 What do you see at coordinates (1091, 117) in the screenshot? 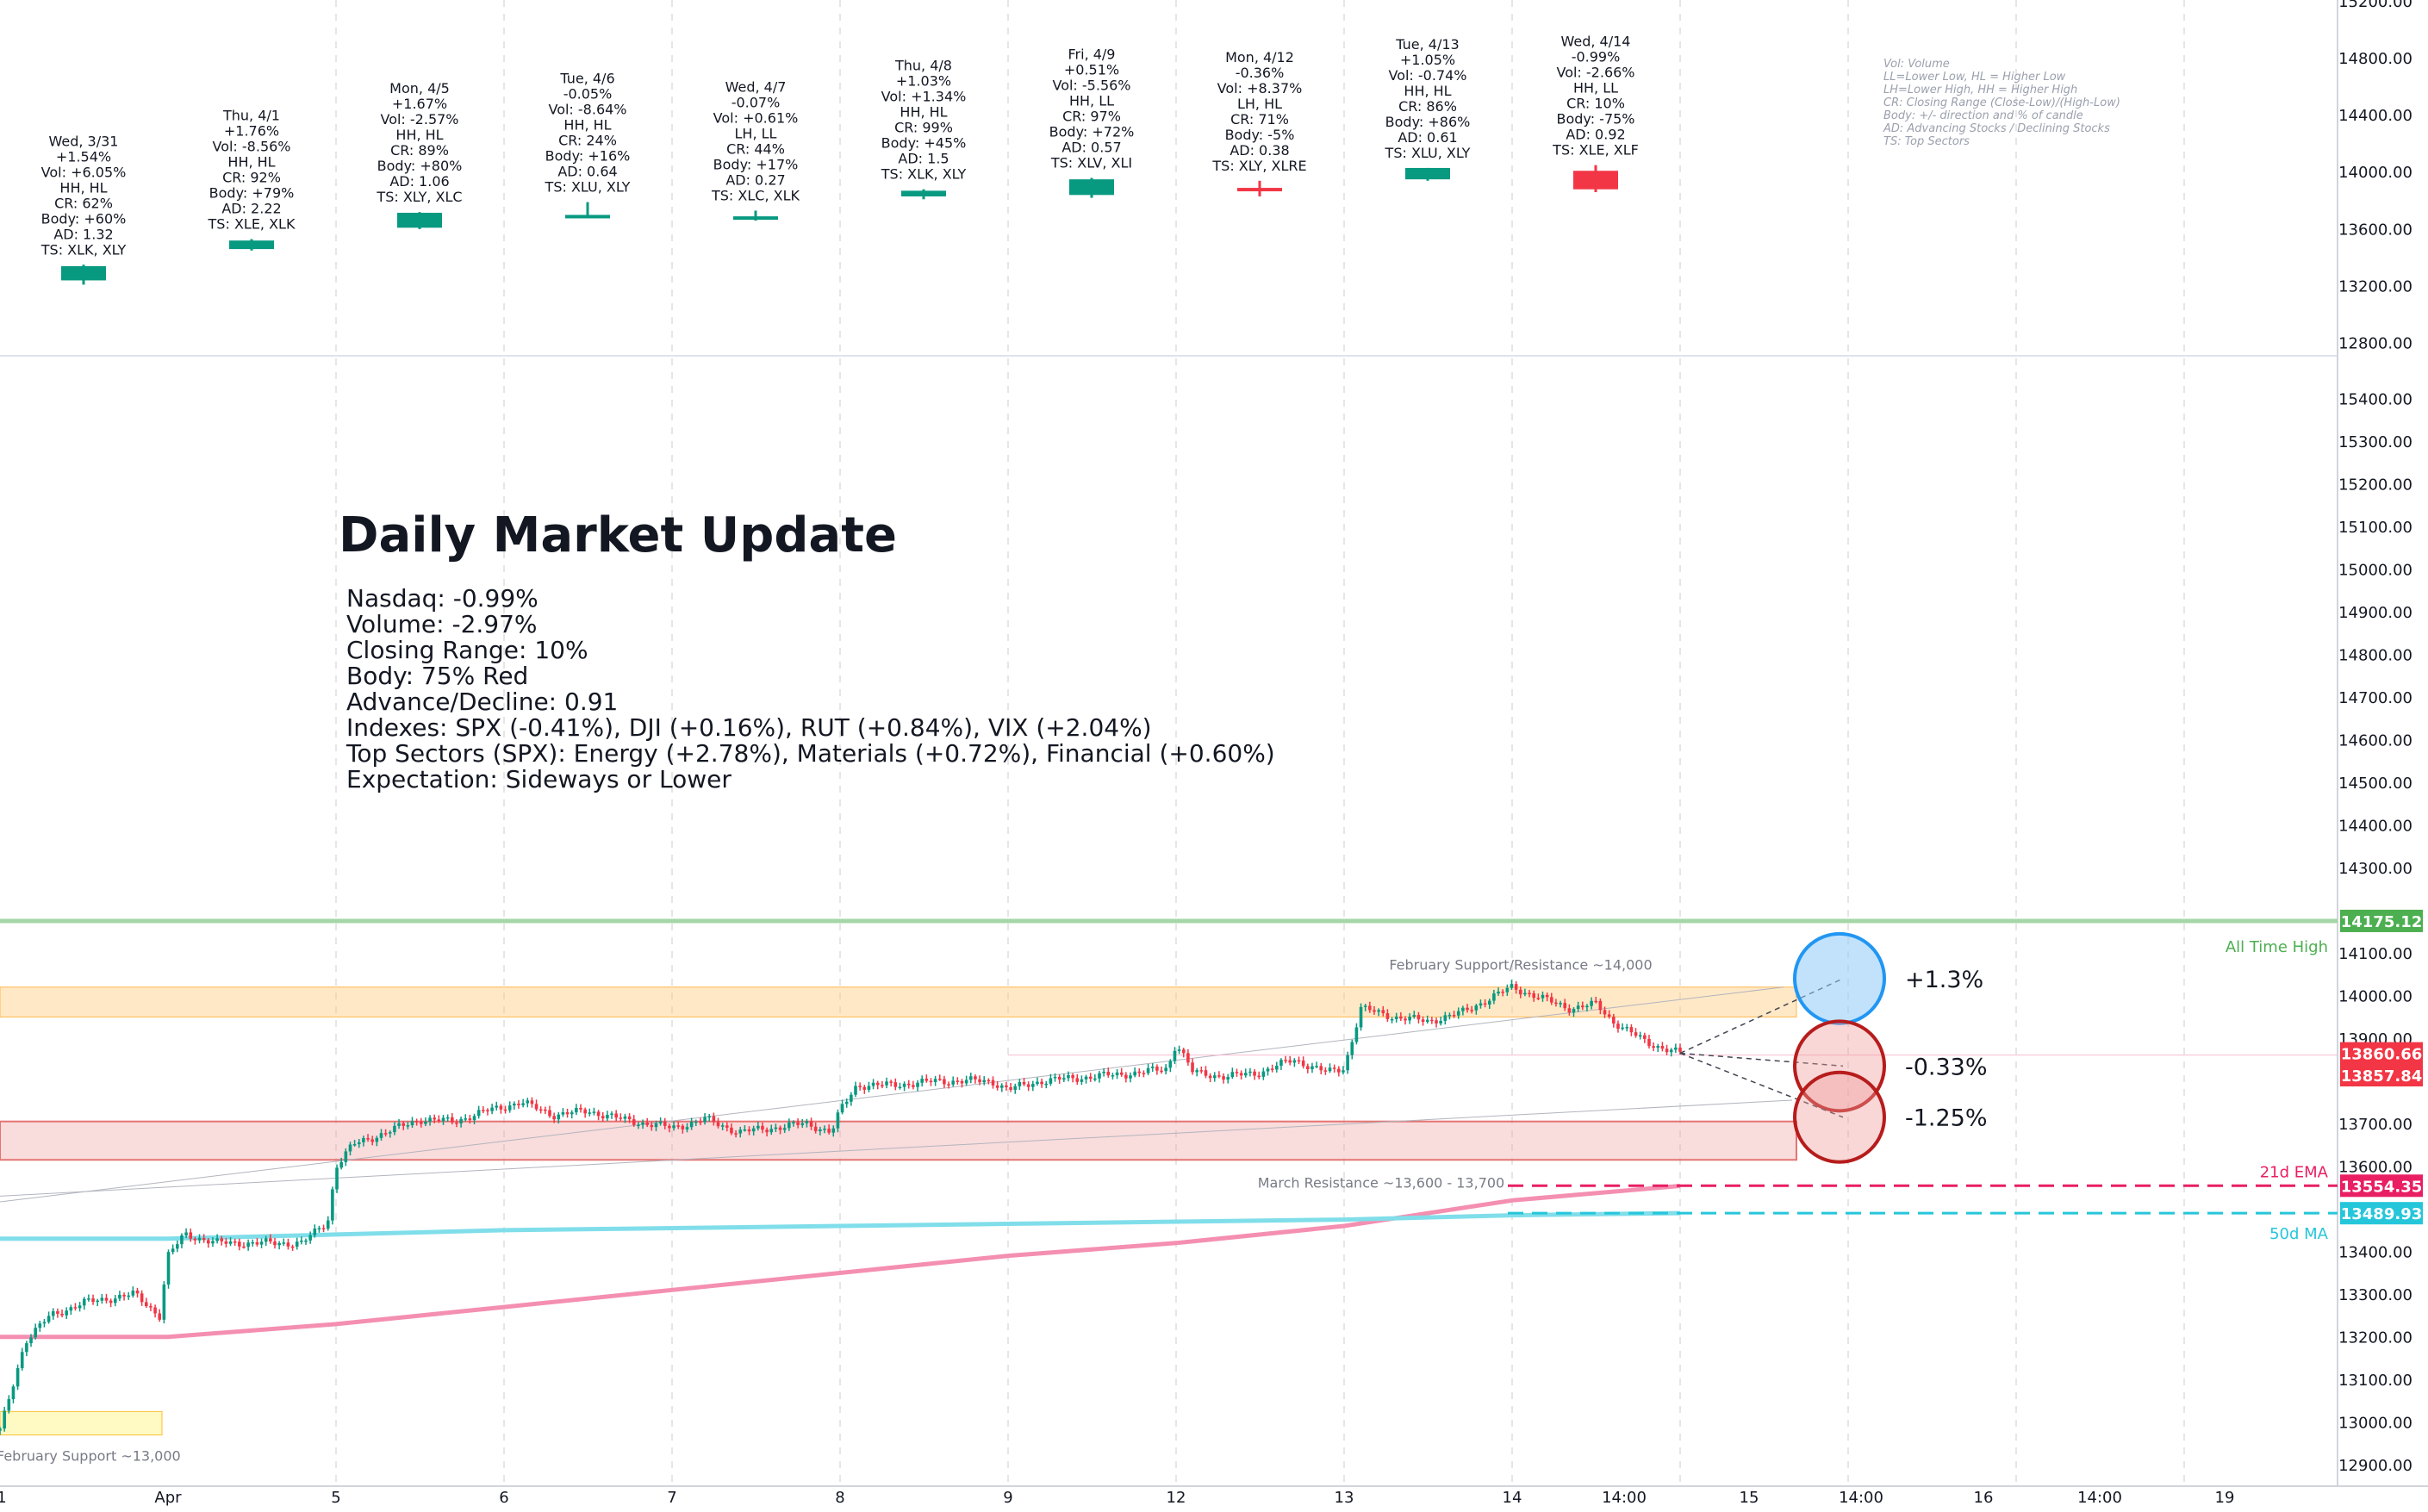
I see `candle-annotation-line: CR: 97%` at bounding box center [1091, 117].